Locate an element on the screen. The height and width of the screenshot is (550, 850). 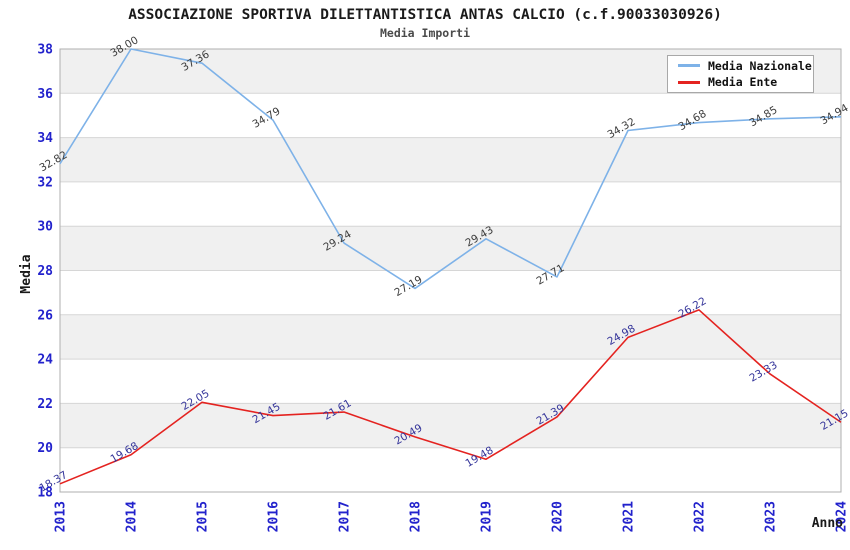
y-tick-label: 36 is located at coordinates (45, 94).